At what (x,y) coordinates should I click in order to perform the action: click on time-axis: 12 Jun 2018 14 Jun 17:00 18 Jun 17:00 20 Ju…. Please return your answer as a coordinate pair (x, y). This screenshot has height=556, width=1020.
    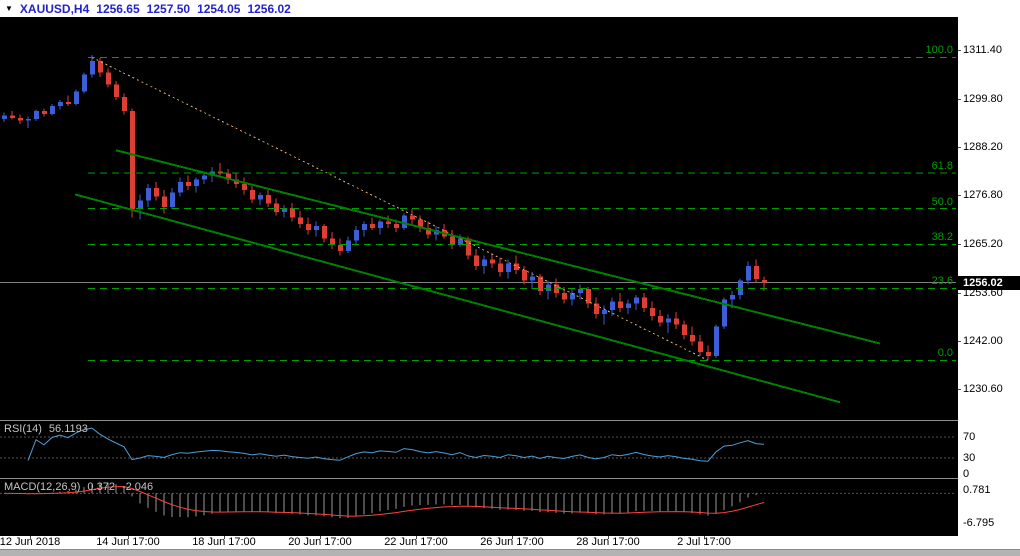
    Looking at the image, I should click on (510, 542).